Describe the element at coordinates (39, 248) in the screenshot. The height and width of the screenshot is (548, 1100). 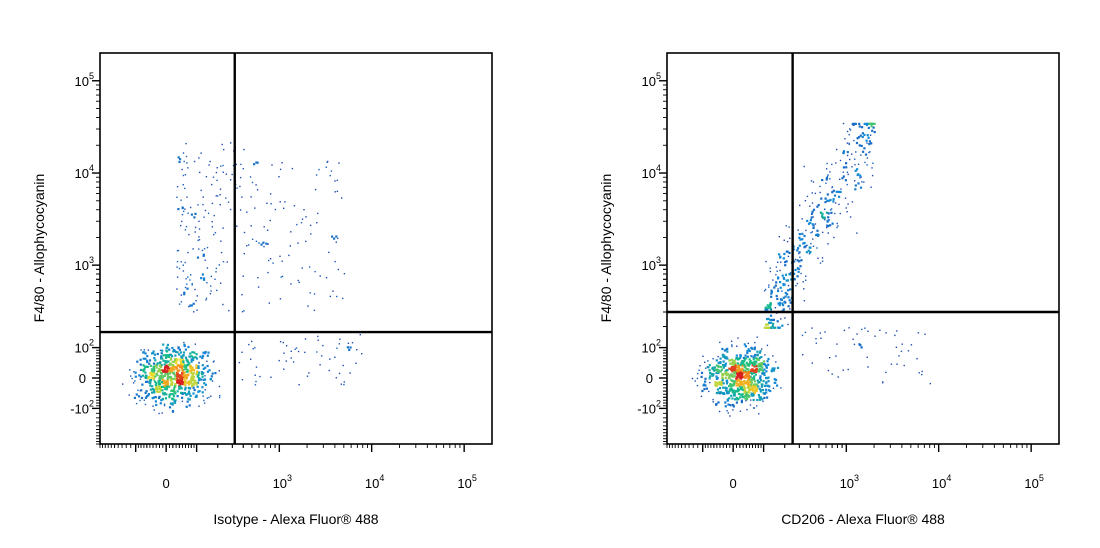
I see `y-axis-title: F4/80 - Allophycocyanin` at that location.